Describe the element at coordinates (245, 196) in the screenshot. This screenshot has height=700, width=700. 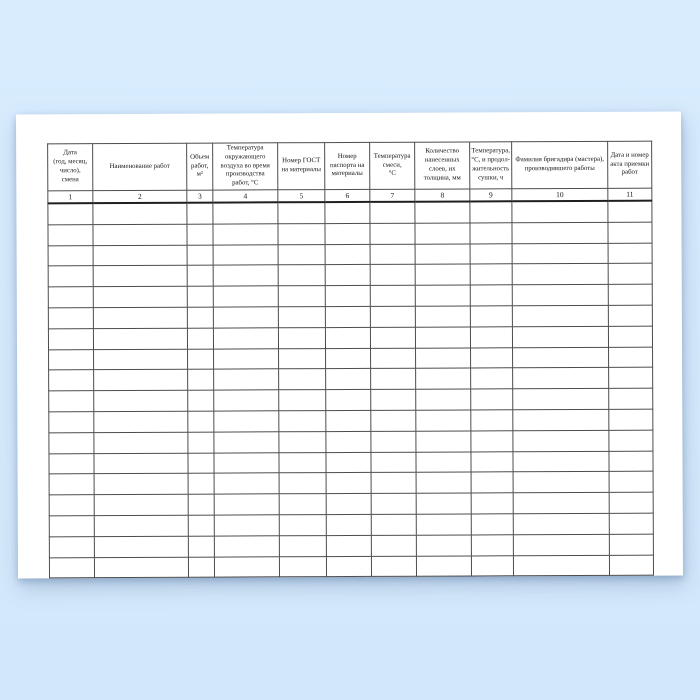
I see `column-number-4: 4` at that location.